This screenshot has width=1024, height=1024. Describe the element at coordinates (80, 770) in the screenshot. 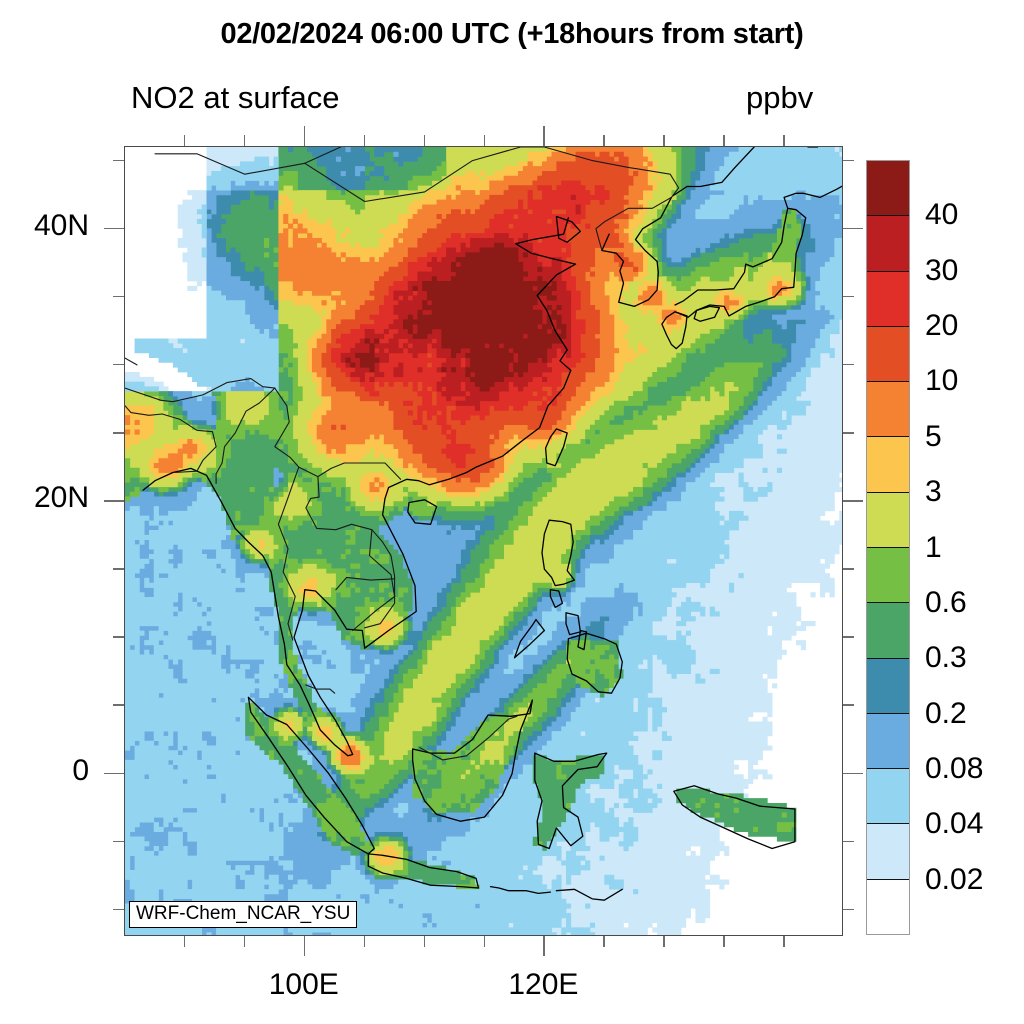

I see `y-axis-tick-label: 0` at that location.